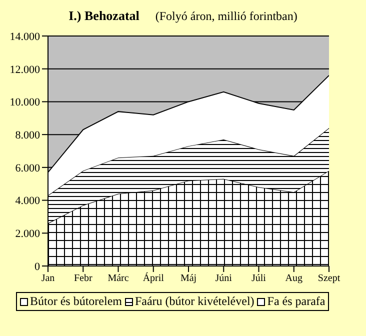 The image size is (366, 336). I want to click on y-tick-label: 12.000, so click(25, 70).